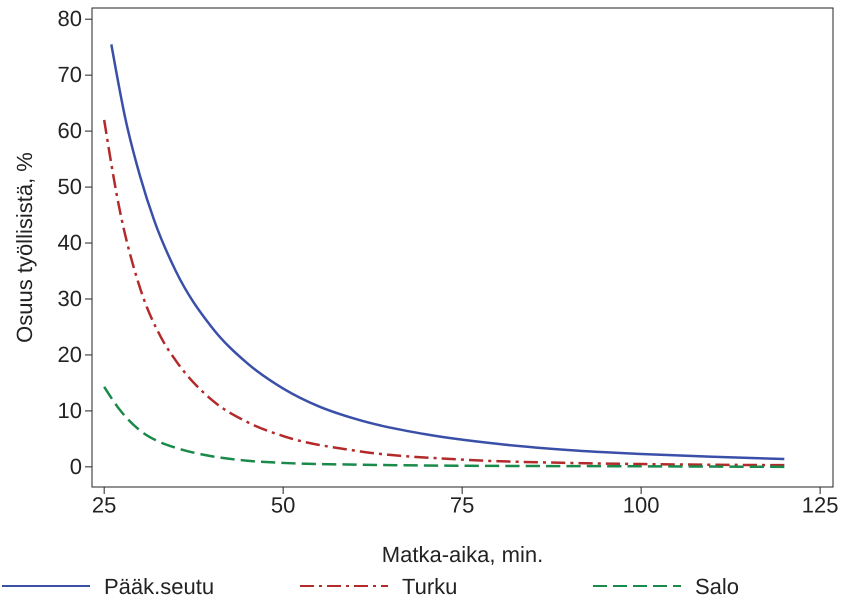 This screenshot has height=606, width=847. Describe the element at coordinates (70, 410) in the screenshot. I see `y-tick-label: 10` at that location.